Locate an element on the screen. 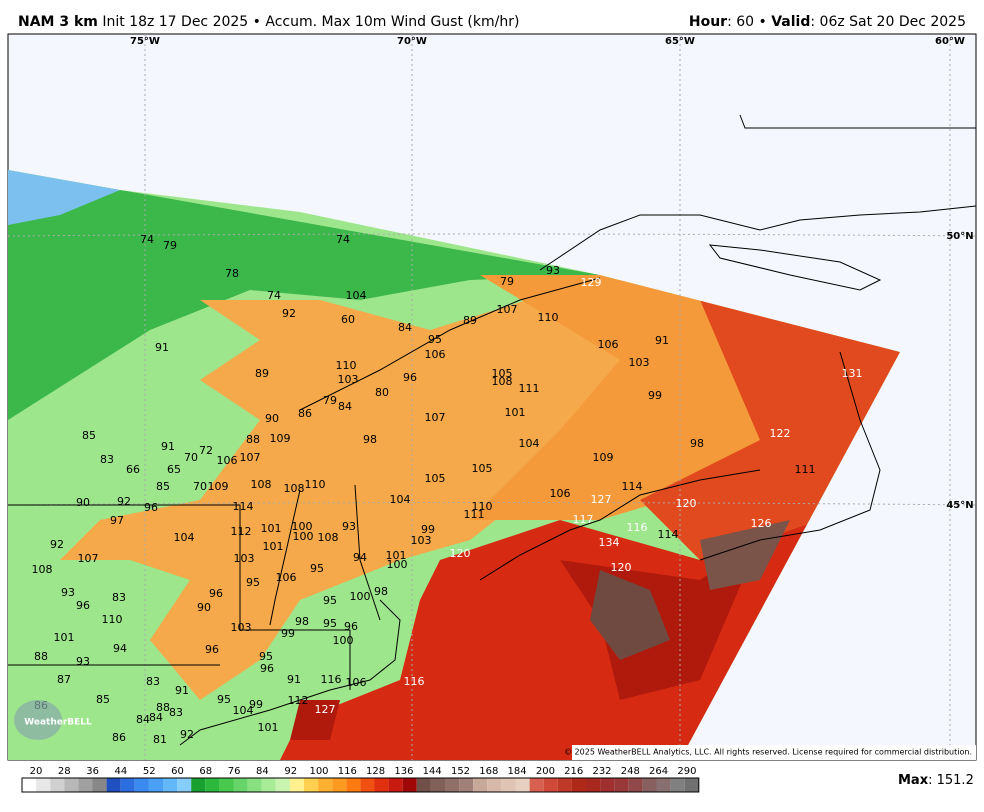  station-value: 81 is located at coordinates (160, 739).